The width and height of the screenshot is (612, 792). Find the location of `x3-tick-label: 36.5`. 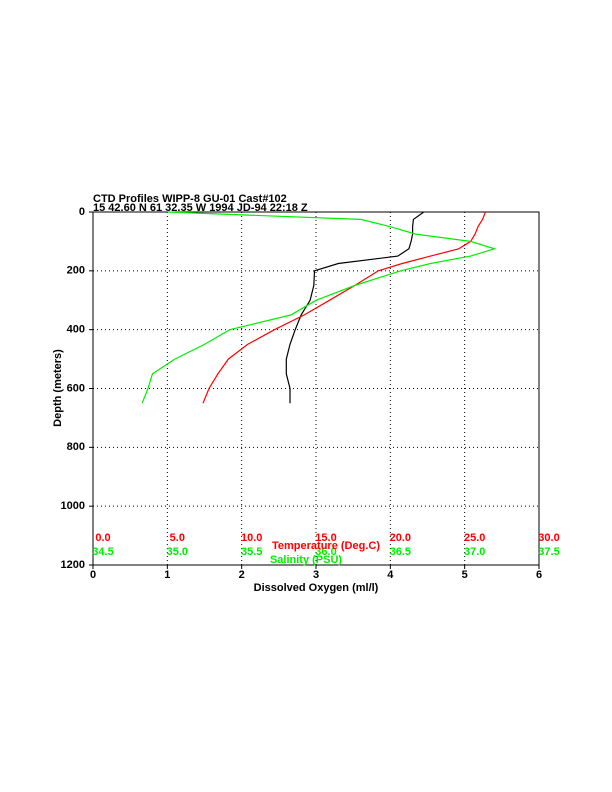

x3-tick-label: 36.5 is located at coordinates (400, 552).